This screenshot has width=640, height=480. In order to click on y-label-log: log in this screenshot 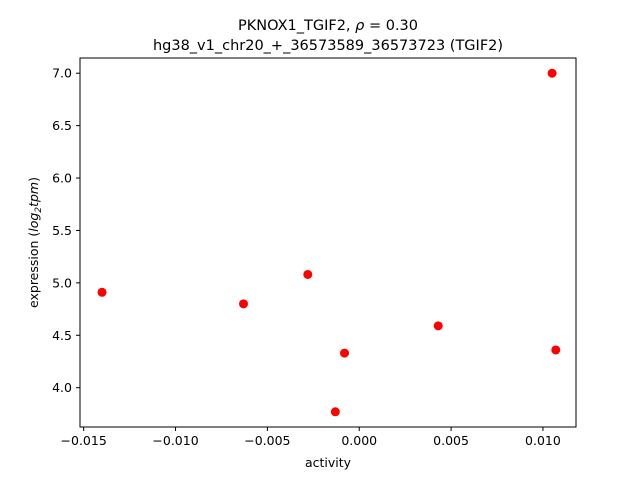, I will do `click(33, 222)`.